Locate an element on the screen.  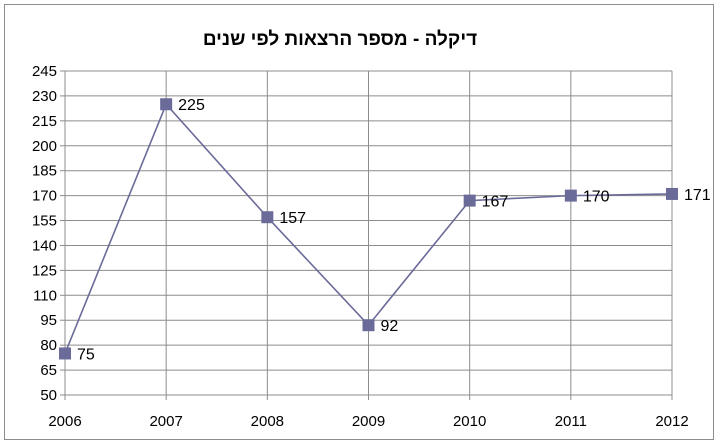
y-tick-label: 110 is located at coordinates (45, 295).